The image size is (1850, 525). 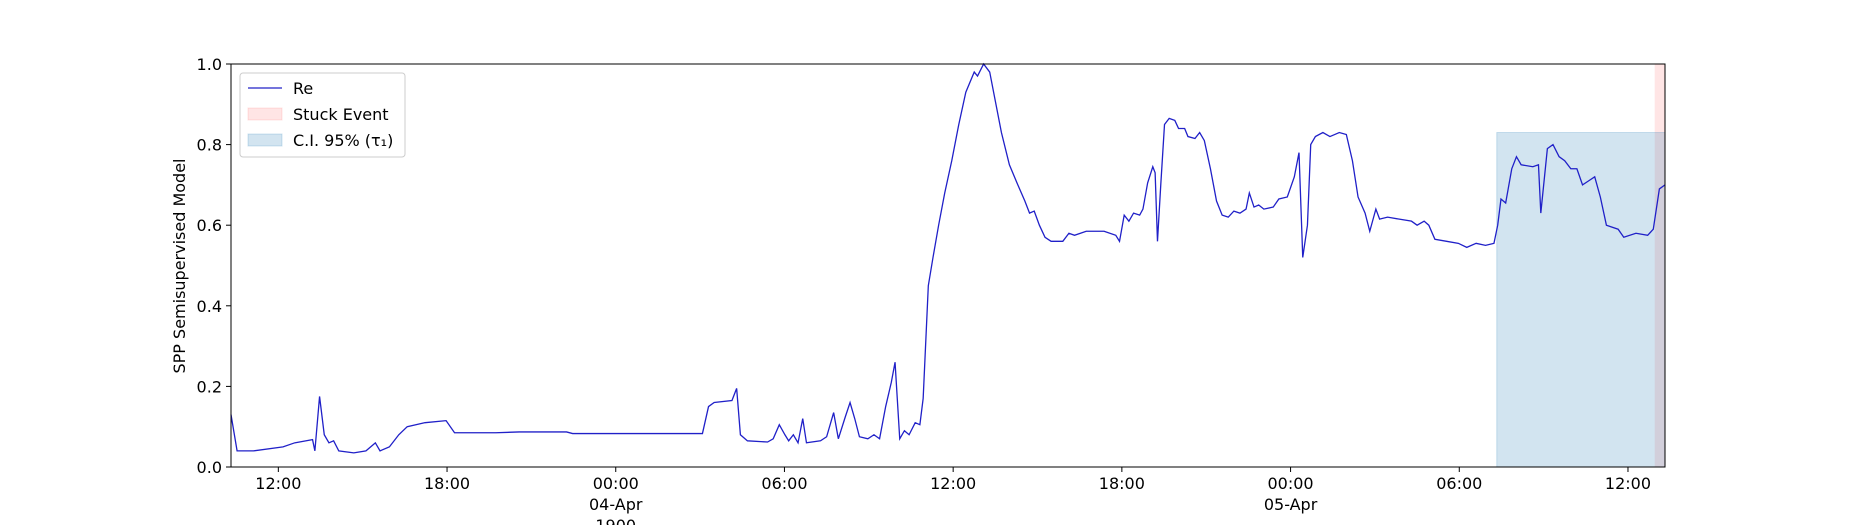 What do you see at coordinates (209, 467) in the screenshot?
I see `y-tick-label: 0.0` at bounding box center [209, 467].